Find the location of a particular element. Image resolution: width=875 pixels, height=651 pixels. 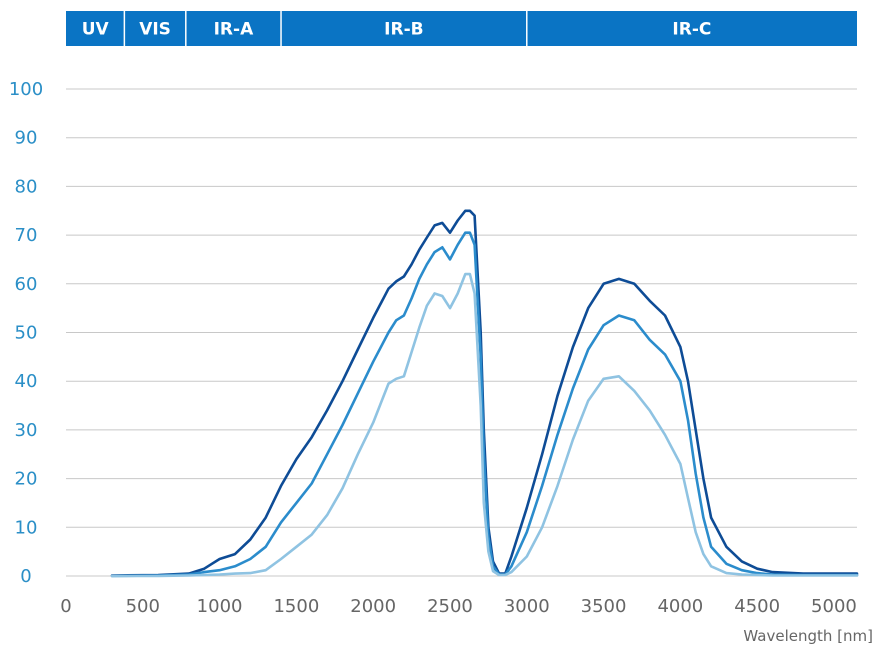

band-label-2: IR-A is located at coordinates (234, 30).